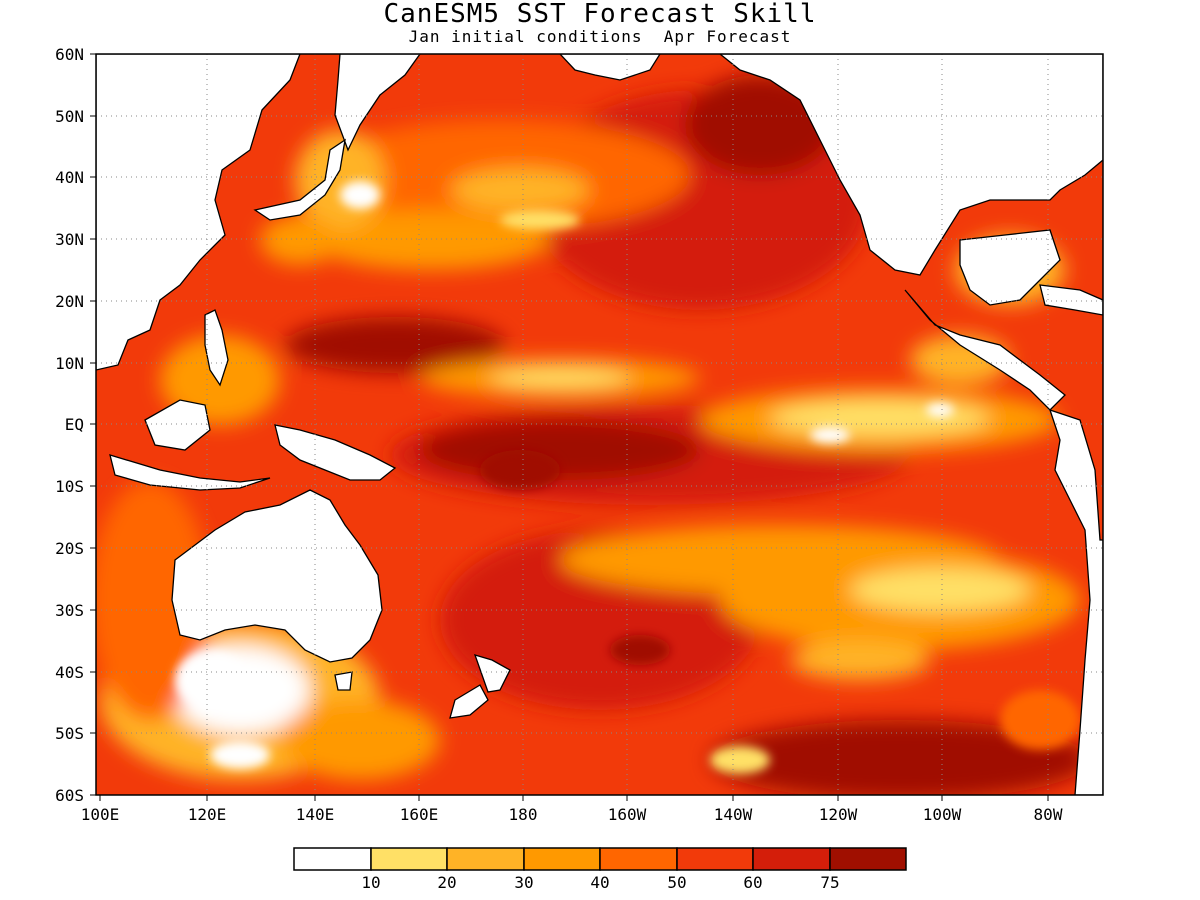 The image size is (1200, 900). Describe the element at coordinates (523, 882) in the screenshot. I see `colorbar-label: 30` at that location.